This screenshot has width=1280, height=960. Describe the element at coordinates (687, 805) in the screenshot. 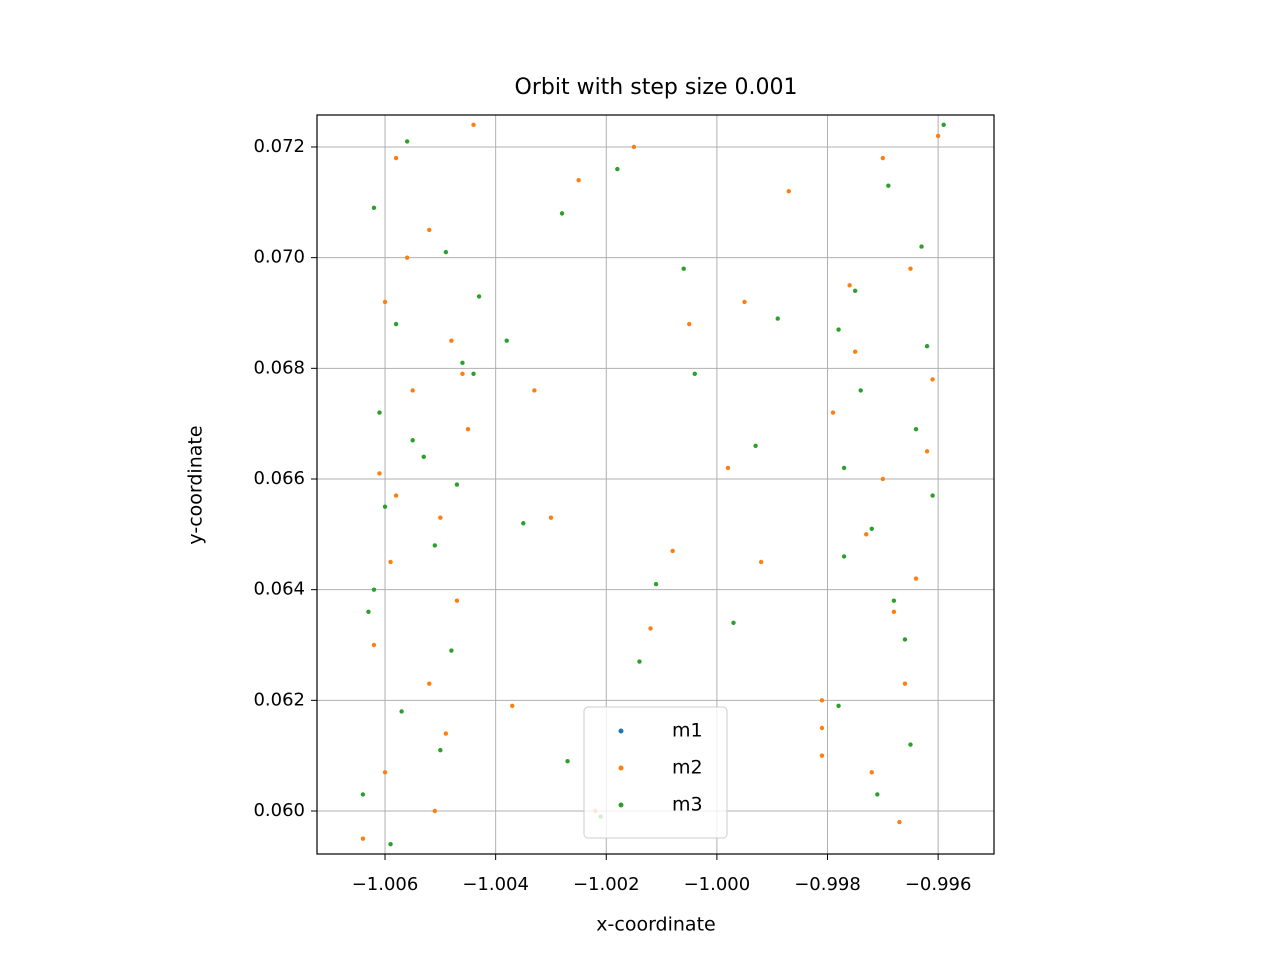

I see `legend-label: m3` at that location.